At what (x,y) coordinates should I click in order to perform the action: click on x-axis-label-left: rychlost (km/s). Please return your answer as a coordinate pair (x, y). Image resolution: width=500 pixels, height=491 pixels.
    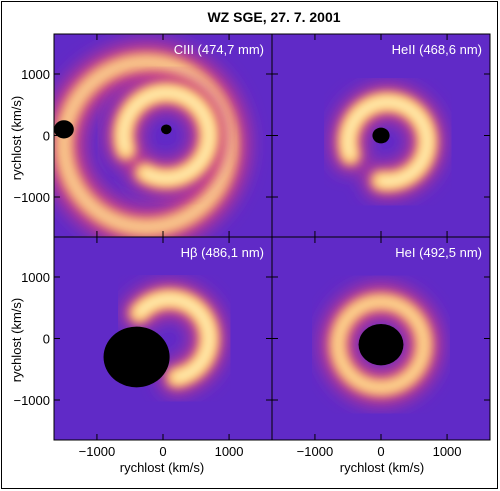
    Looking at the image, I should click on (162, 467).